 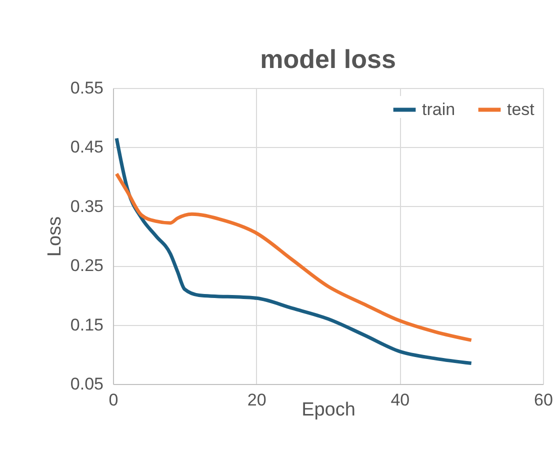 What do you see at coordinates (521, 109) in the screenshot?
I see `legend-label: test` at bounding box center [521, 109].